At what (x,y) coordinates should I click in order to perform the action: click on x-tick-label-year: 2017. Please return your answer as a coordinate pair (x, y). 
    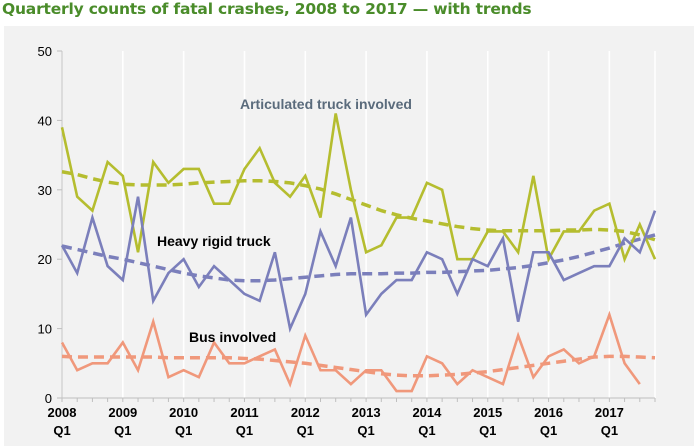
    Looking at the image, I should click on (609, 412).